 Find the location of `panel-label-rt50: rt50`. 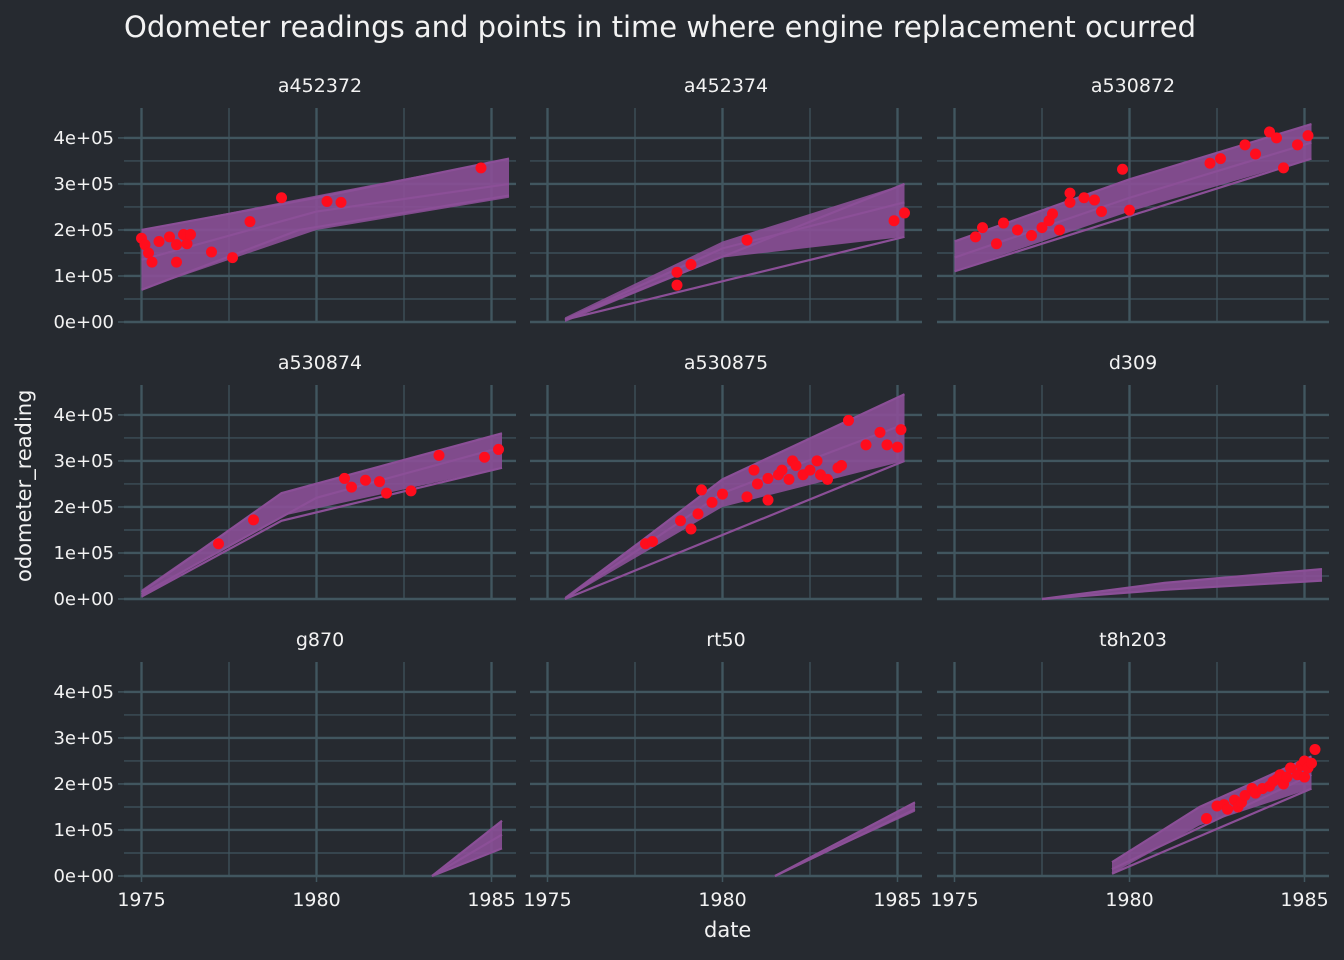

panel-label-rt50: rt50 is located at coordinates (725, 640).